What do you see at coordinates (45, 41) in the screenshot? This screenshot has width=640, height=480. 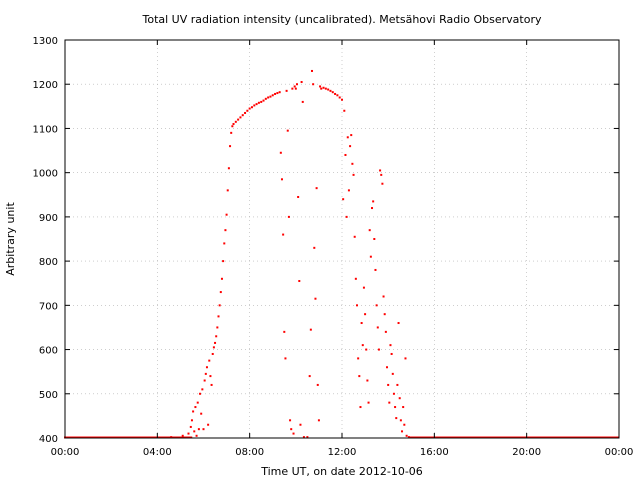 I see `y-tick-label: 1300` at bounding box center [45, 41].